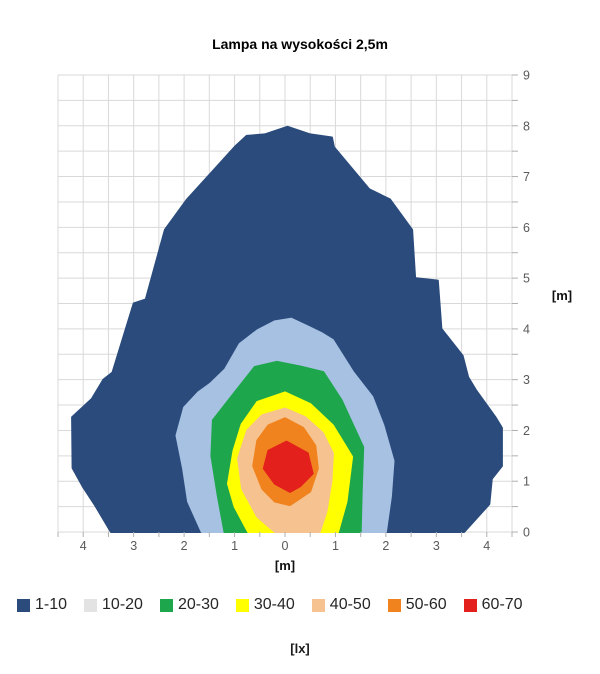 The height and width of the screenshot is (674, 600). I want to click on y-axis-tick-label: 3, so click(526, 380).